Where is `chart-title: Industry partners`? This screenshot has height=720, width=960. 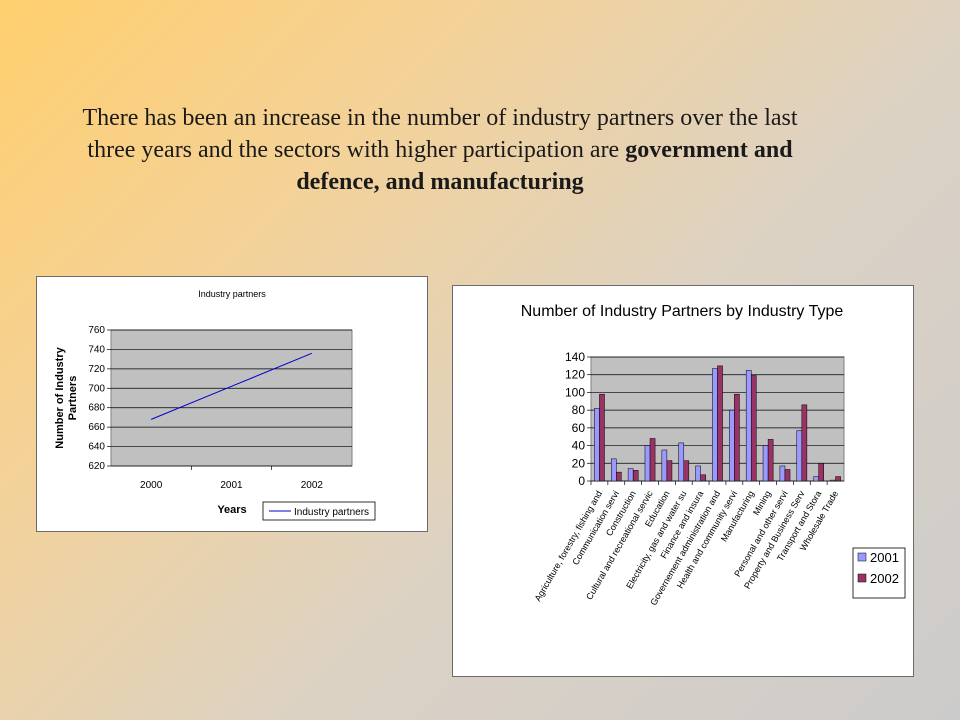 chart-title: Industry partners is located at coordinates (232, 294).